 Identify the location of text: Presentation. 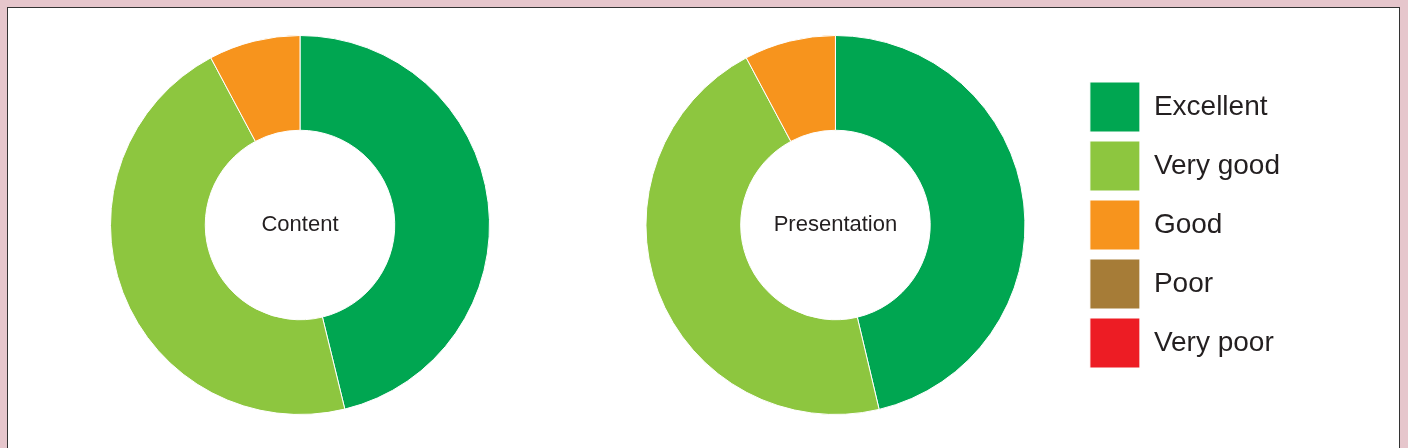
(835, 224).